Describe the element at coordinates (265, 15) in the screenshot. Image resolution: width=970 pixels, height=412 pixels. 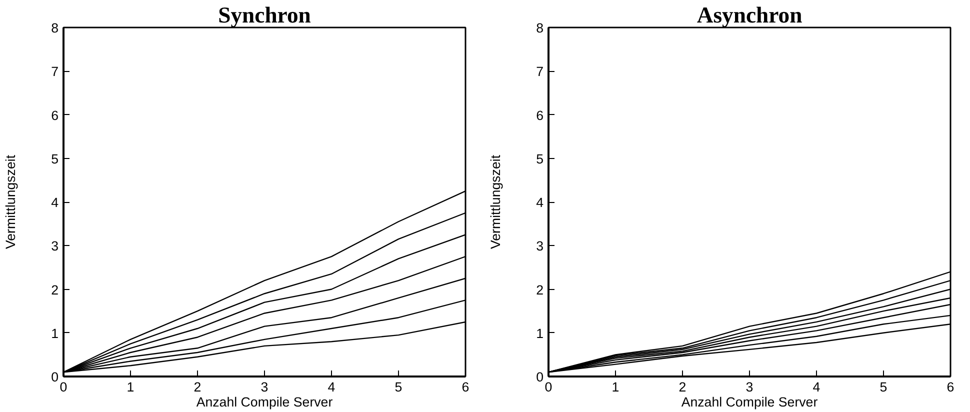
I see `chart-title: Synchron` at that location.